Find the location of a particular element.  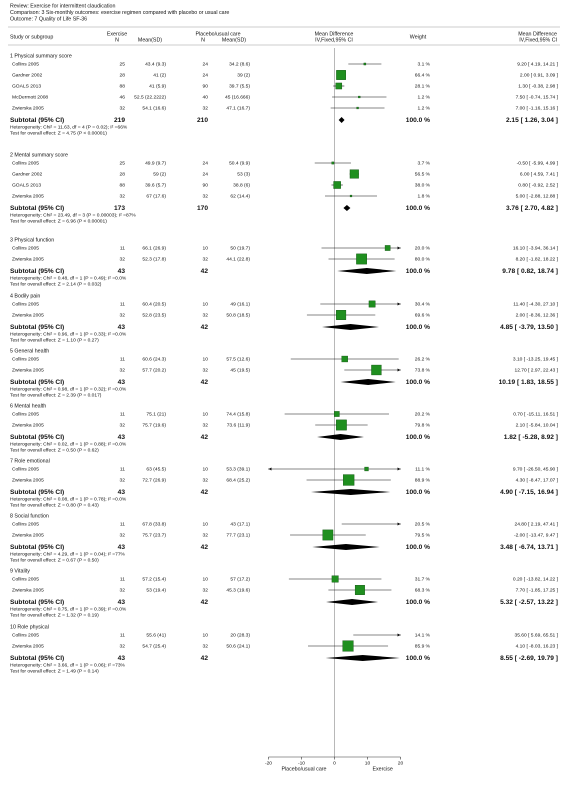

ctrl-mean: 50.8 (18.5) is located at coordinates (238, 315).